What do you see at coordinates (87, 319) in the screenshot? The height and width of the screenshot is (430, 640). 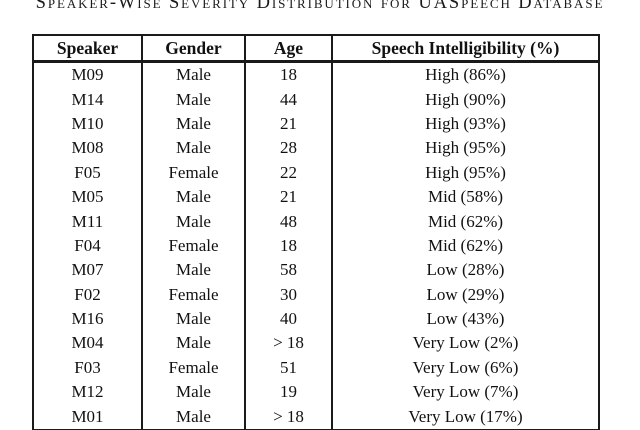 I see `speaker-cell: M16` at bounding box center [87, 319].